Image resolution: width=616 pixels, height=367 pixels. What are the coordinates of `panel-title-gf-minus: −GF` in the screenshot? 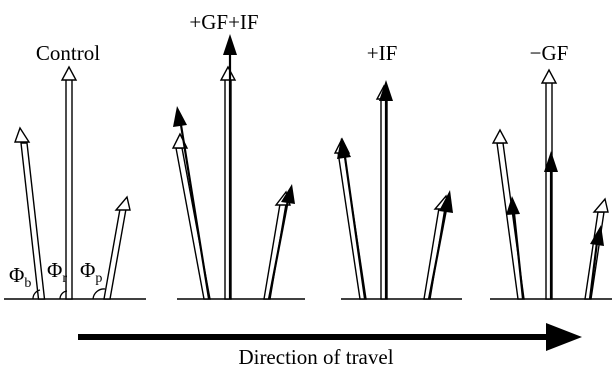 It's located at (549, 53).